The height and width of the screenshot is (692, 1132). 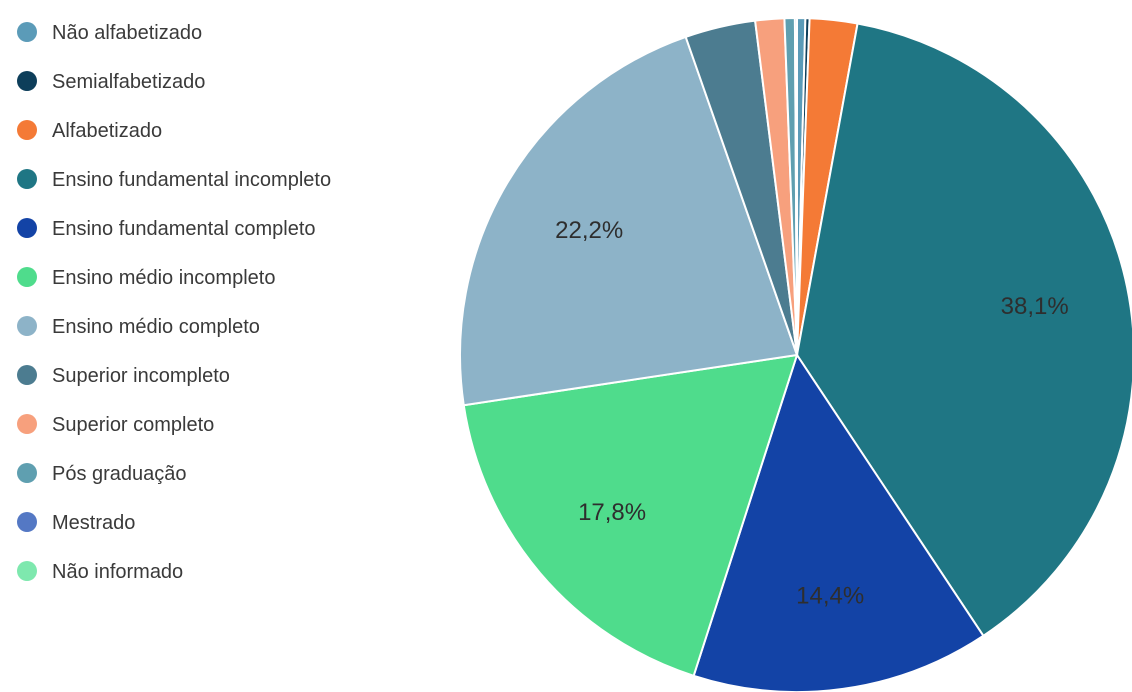 I want to click on legend-label: Ensino fundamental completo, so click(x=184, y=229).